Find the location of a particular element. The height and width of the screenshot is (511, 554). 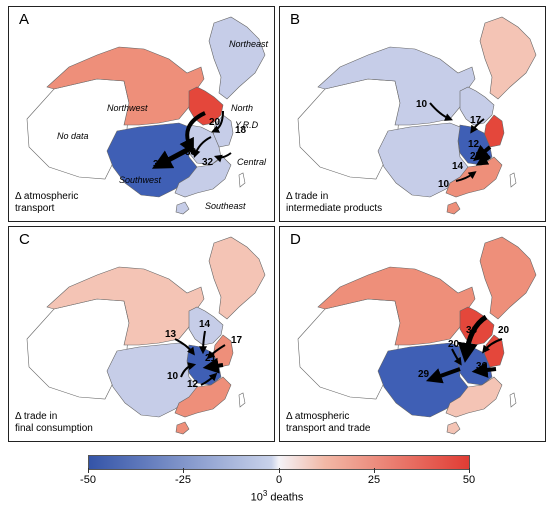

panel-caption: Δ atmospheric transport is located at coordinates (46, 203).